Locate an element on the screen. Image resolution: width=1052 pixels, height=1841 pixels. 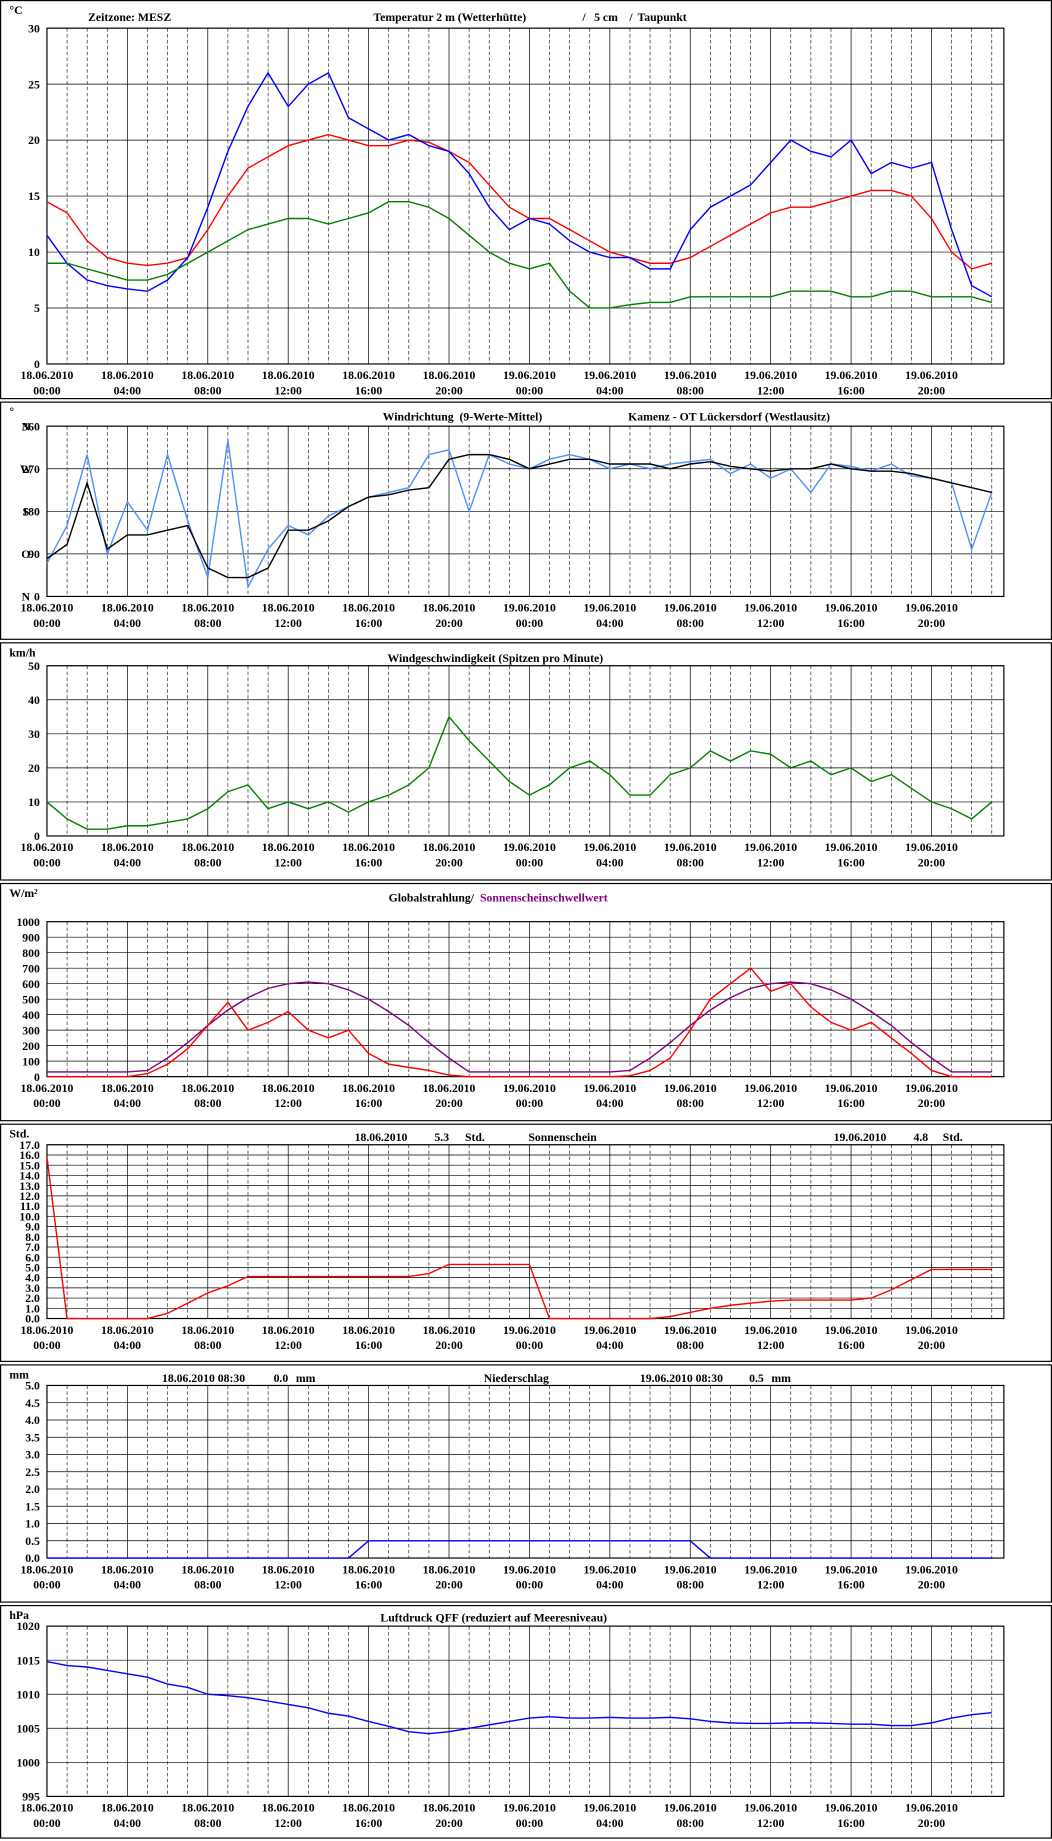
y-tick-label: 14.0 is located at coordinates (29, 1176).